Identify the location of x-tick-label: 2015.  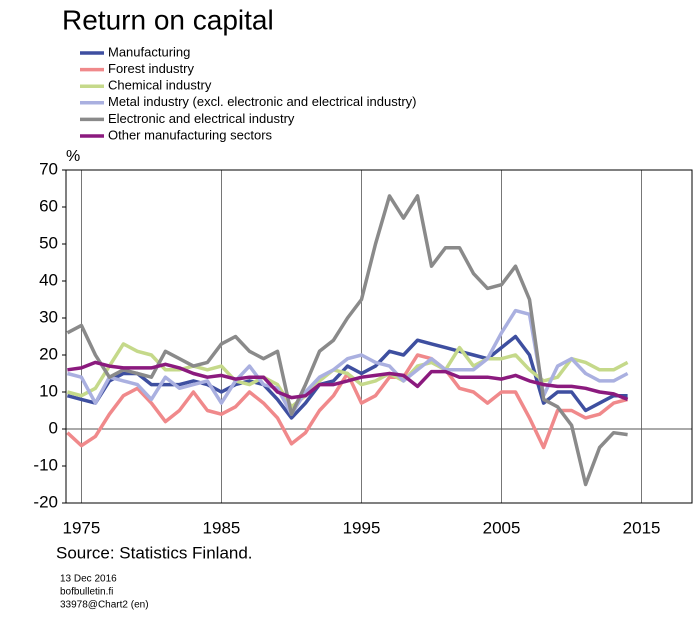
(642, 527).